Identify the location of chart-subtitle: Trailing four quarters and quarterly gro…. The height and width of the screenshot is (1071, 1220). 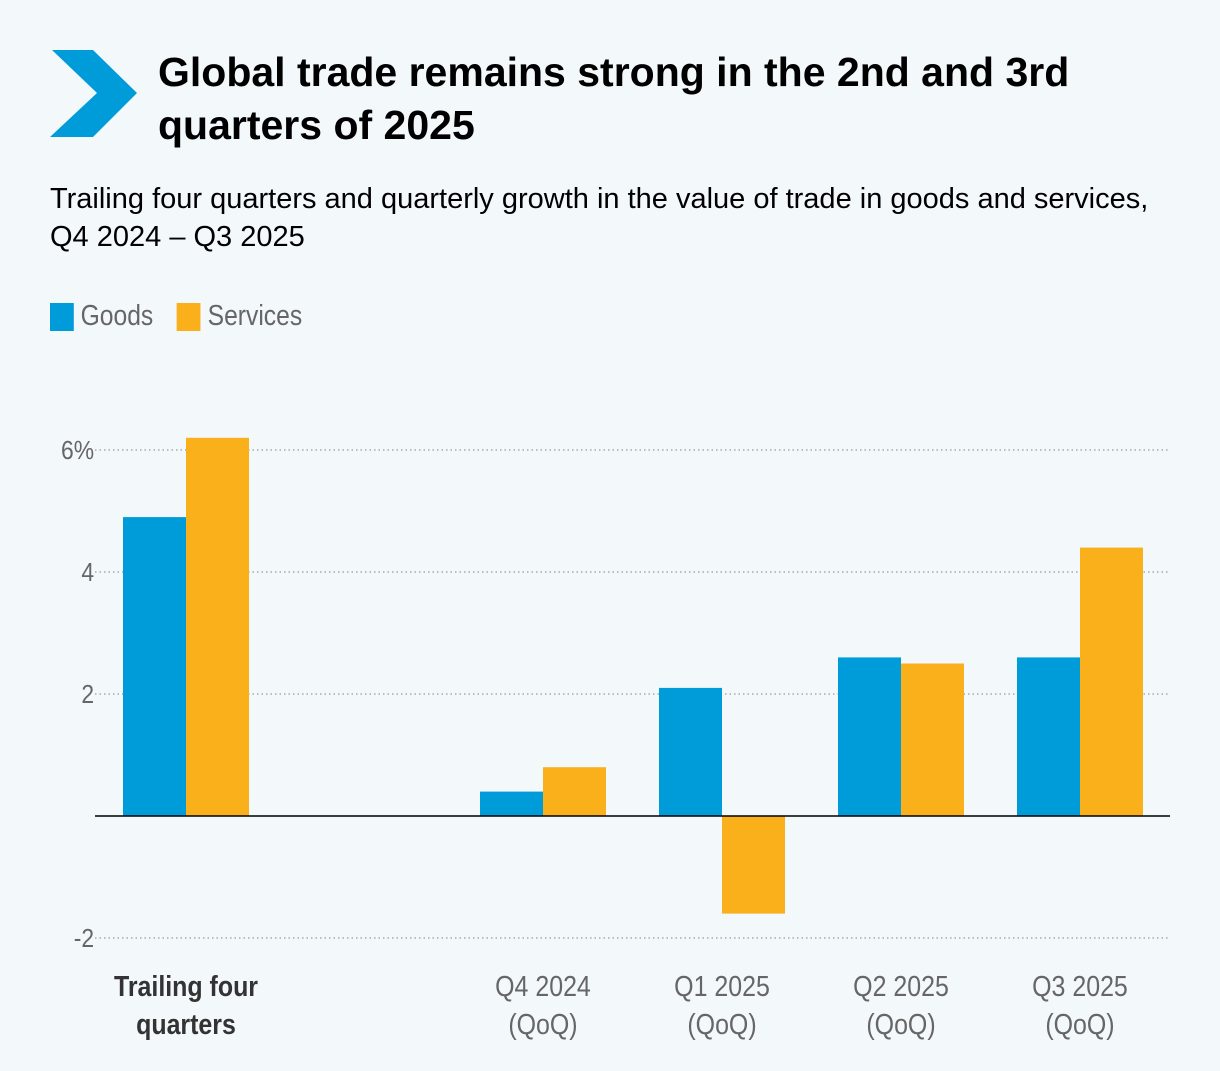
(599, 218).